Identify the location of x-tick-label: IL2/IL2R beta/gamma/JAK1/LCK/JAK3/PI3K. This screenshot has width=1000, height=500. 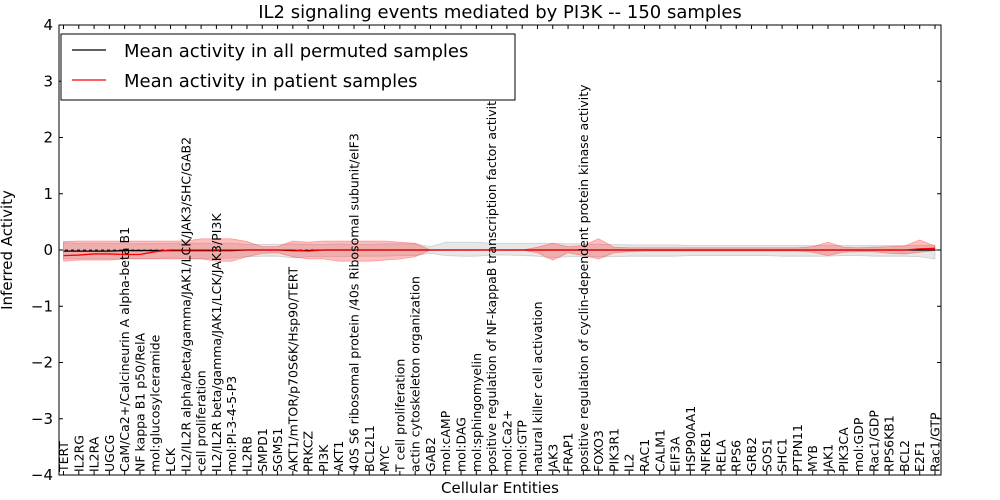
(216, 342).